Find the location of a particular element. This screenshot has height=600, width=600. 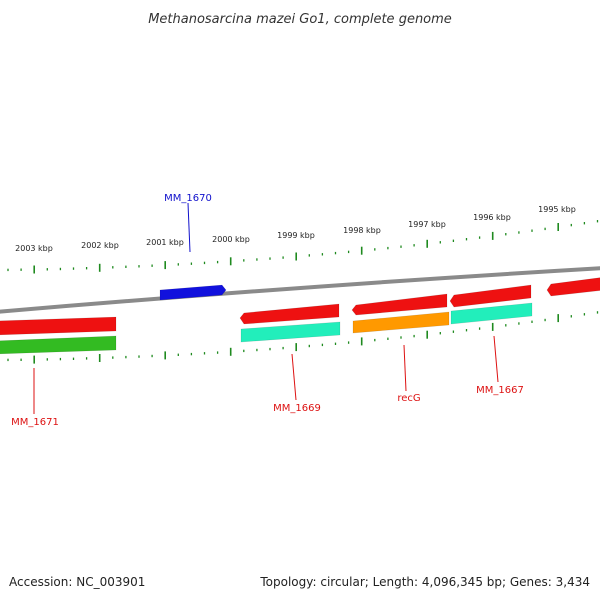

leader-mm1667 is located at coordinates (496, 359).